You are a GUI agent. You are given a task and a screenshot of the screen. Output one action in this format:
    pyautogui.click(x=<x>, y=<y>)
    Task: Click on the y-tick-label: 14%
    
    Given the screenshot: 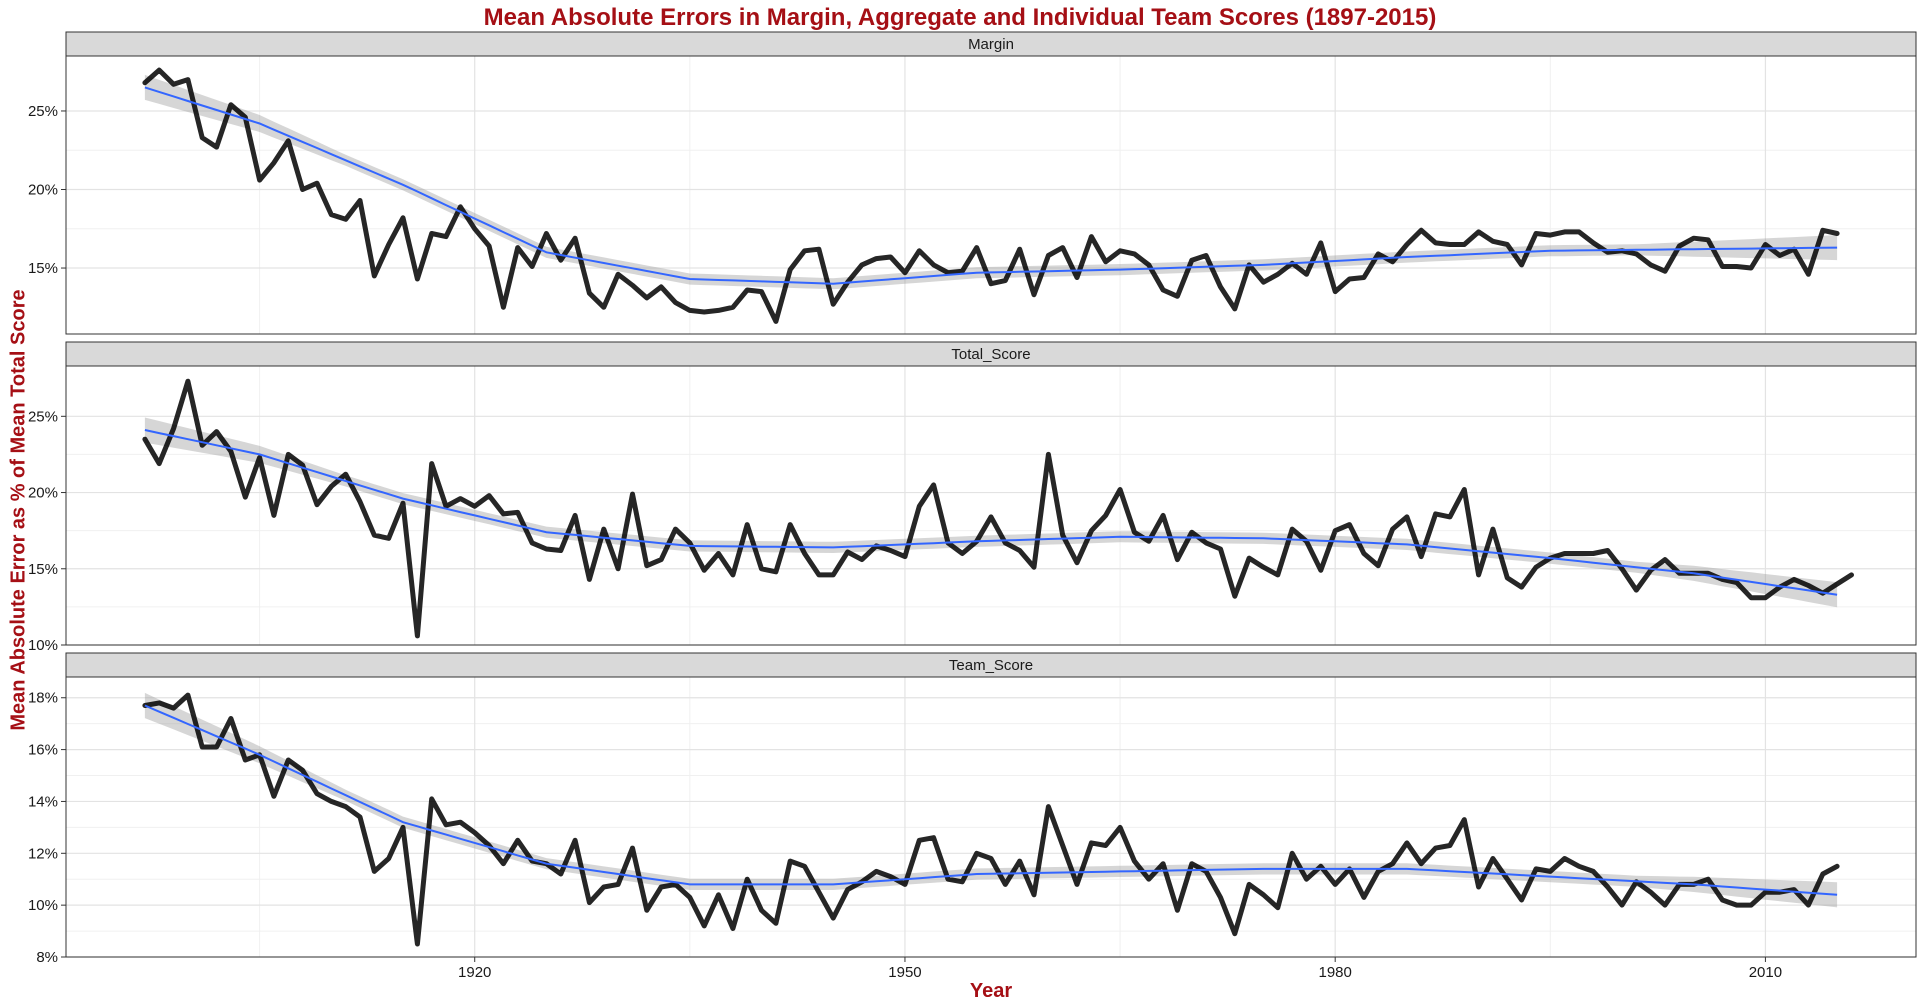 What is the action you would take?
    pyautogui.click(x=43, y=801)
    